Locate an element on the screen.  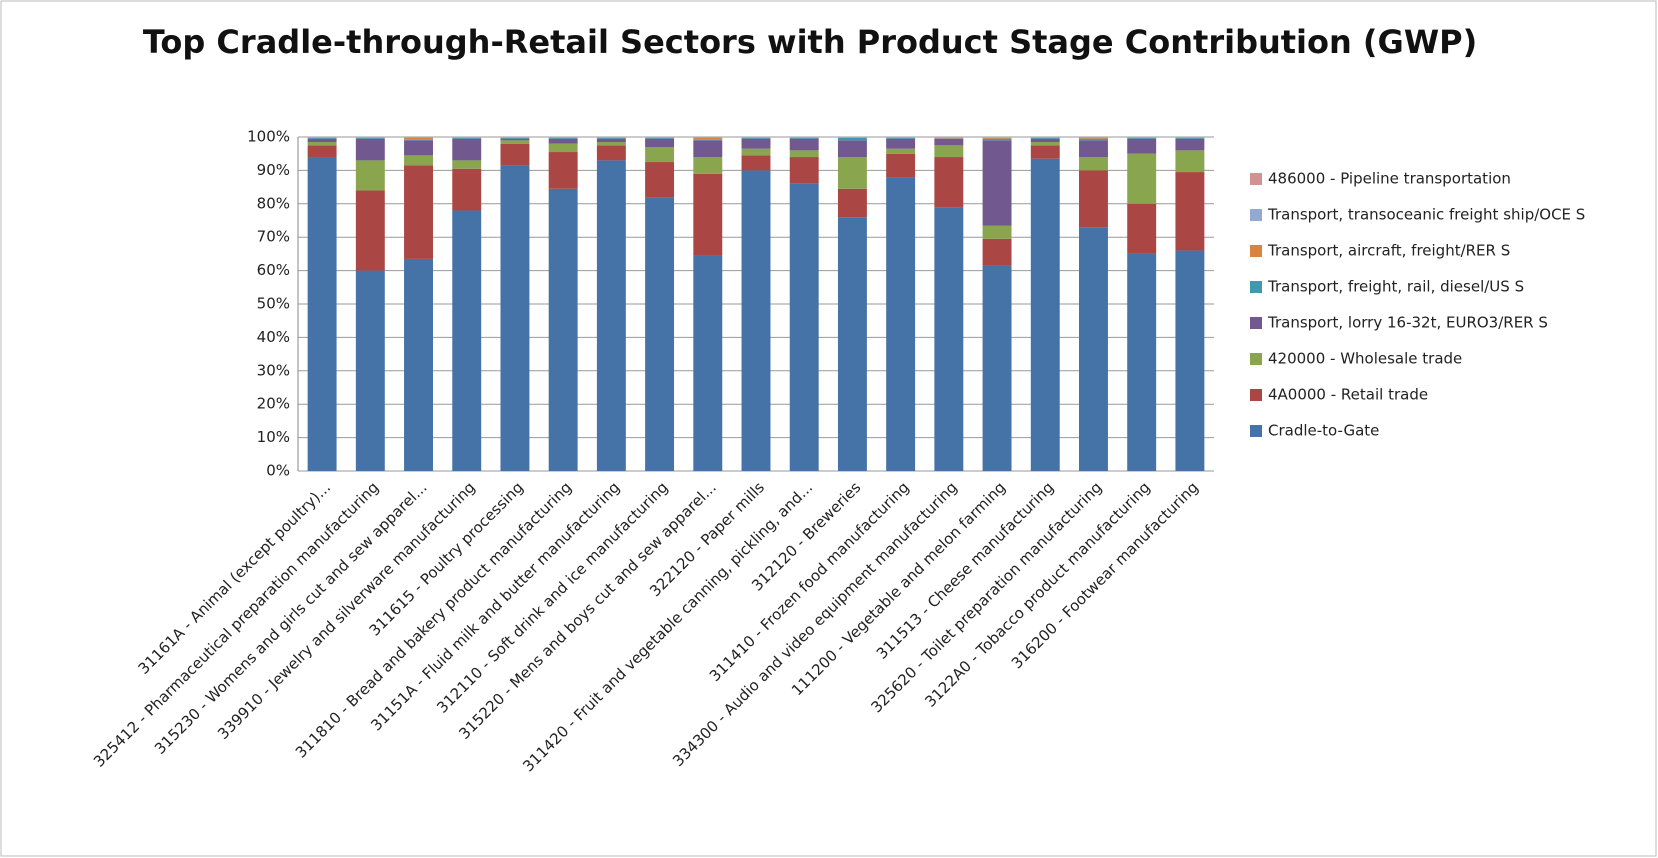
y-tick-label: 70% is located at coordinates (273, 237).